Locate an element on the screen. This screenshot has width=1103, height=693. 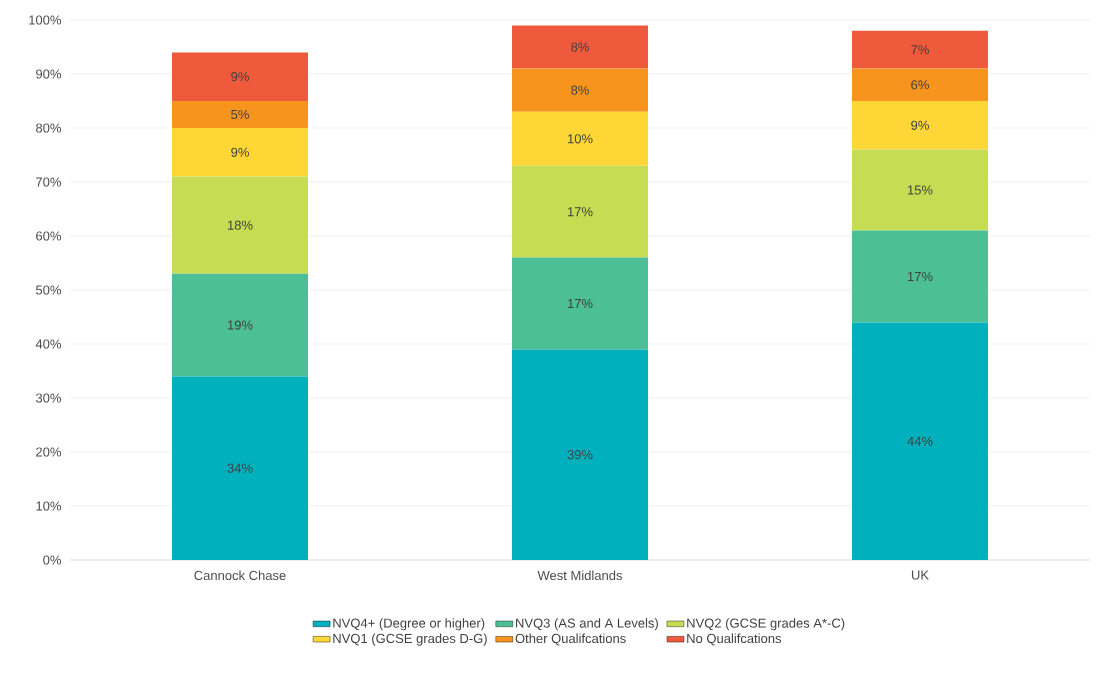
data-label: 18% is located at coordinates (240, 225).